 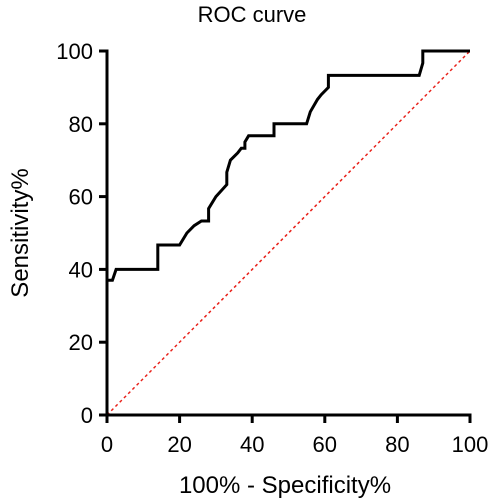 What do you see at coordinates (397, 444) in the screenshot?
I see `x-tick-label: 80` at bounding box center [397, 444].